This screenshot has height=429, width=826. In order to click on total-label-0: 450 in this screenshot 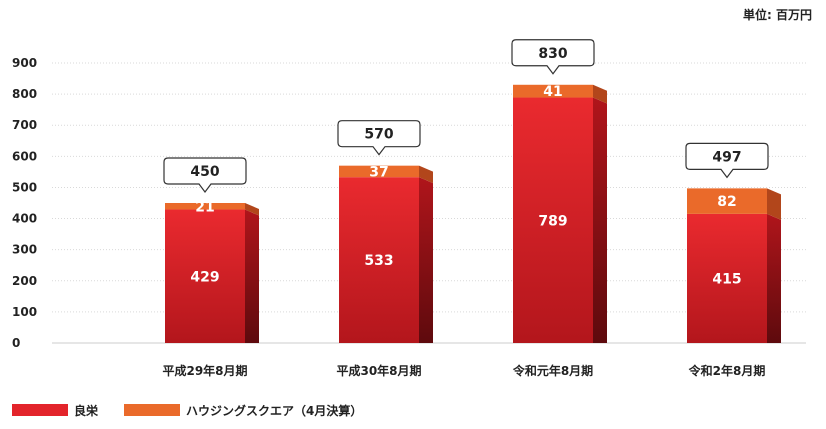, I will do `click(204, 172)`.